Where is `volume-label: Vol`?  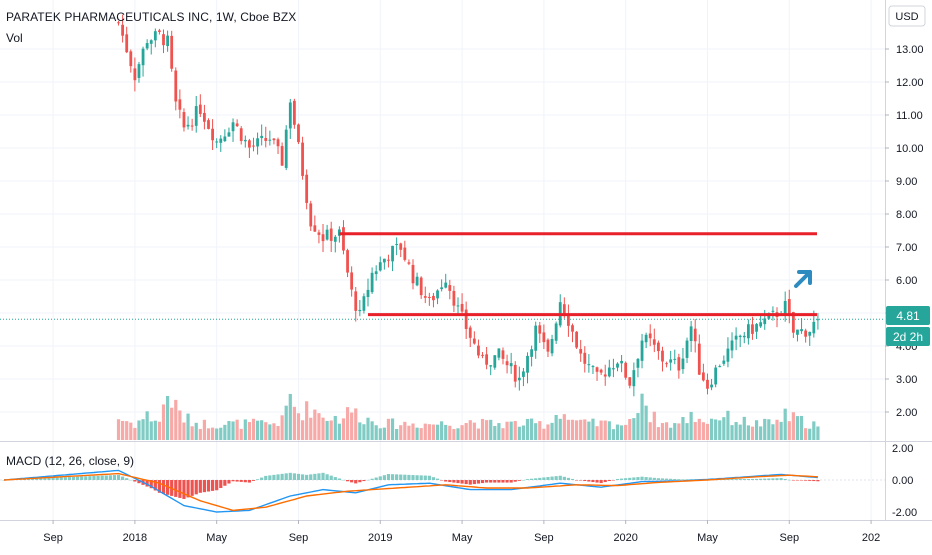 volume-label: Vol is located at coordinates (14, 38).